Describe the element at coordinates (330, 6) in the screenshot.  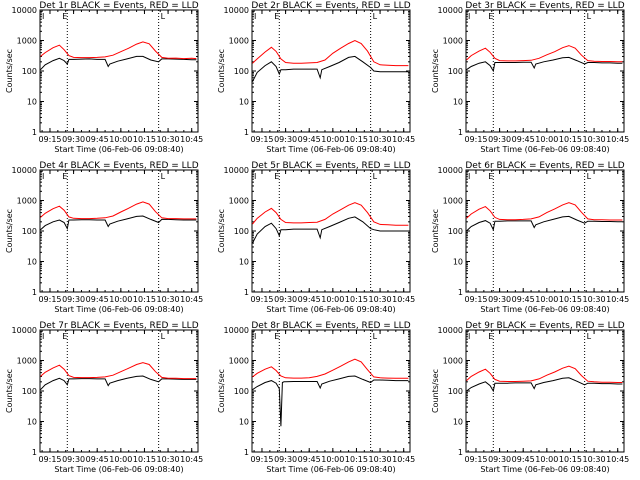
I see `panel-title: Det 2r BLACK = Events, RED = LLD` at that location.